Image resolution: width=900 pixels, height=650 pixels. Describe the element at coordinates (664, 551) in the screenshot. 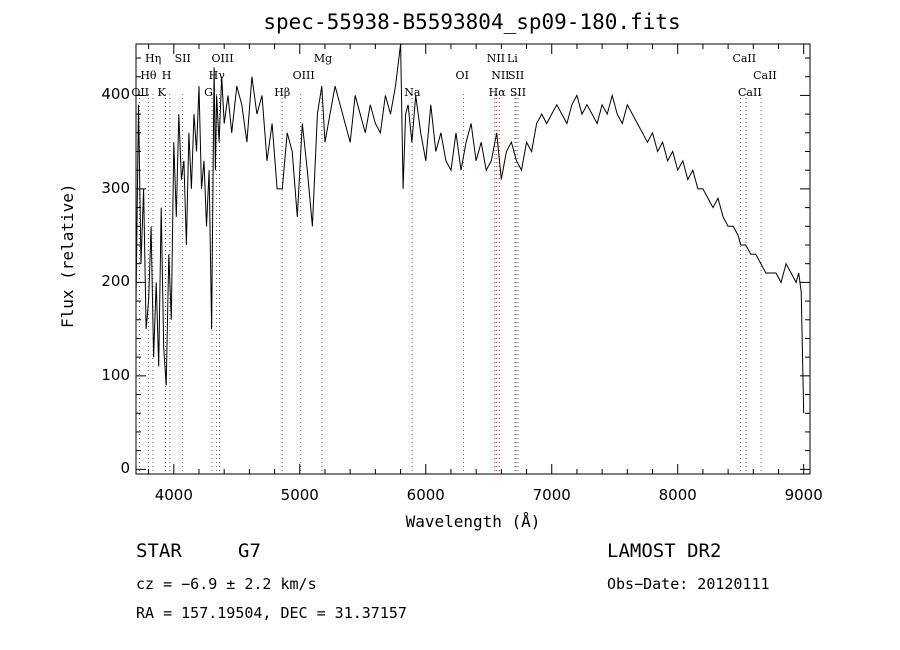

I see `survey-name: LAMOST DR2` at that location.